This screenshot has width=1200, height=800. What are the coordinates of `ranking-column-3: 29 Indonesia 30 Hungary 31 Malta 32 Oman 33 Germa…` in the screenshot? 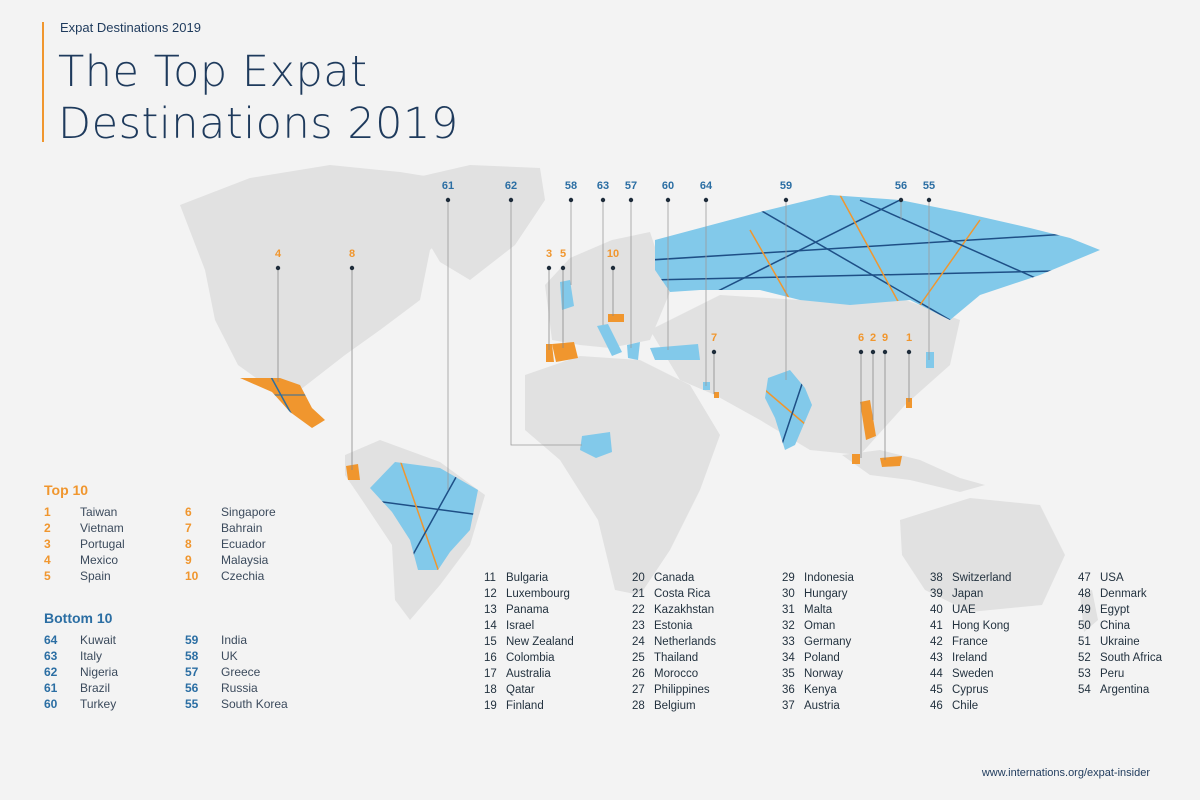 It's located at (818, 642).